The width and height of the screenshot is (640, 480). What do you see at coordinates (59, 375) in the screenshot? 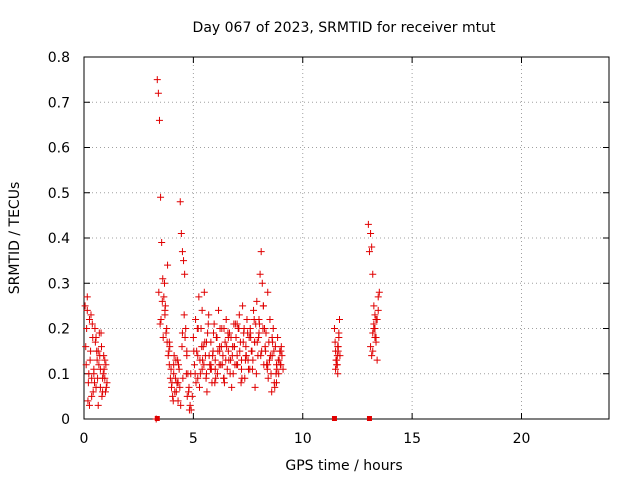
I see `y-tick-label: 0.1` at bounding box center [59, 375].